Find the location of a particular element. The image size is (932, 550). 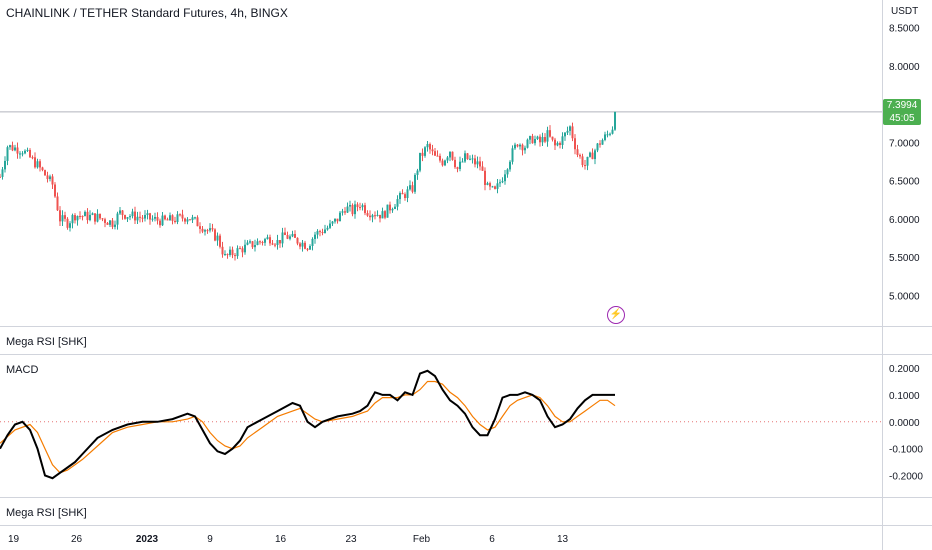

price-tick-label-7: 5.0000 is located at coordinates (904, 296).